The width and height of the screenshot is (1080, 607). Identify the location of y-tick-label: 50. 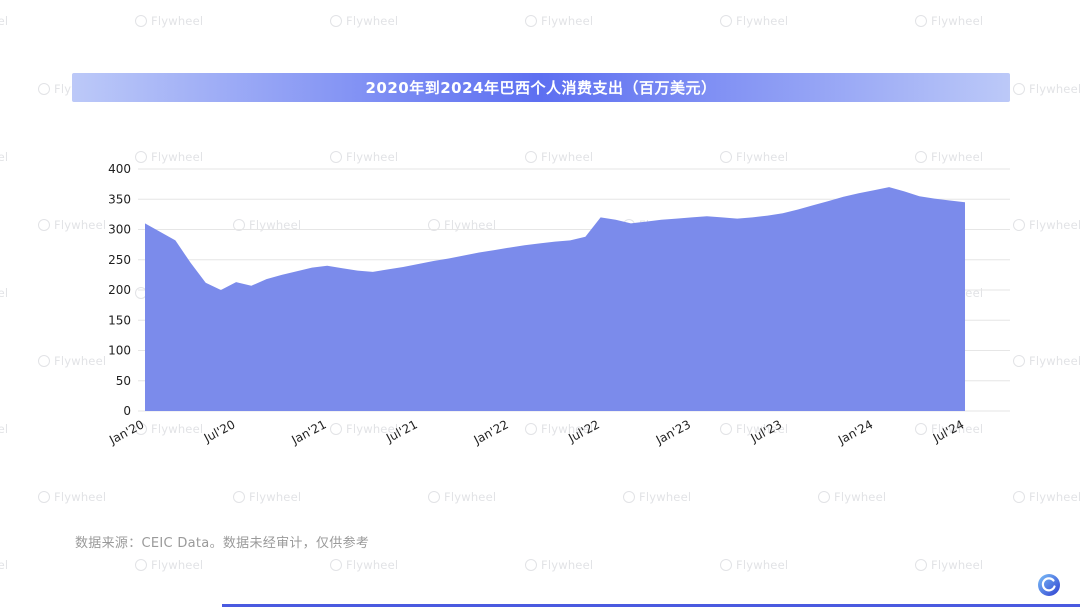
(123, 381).